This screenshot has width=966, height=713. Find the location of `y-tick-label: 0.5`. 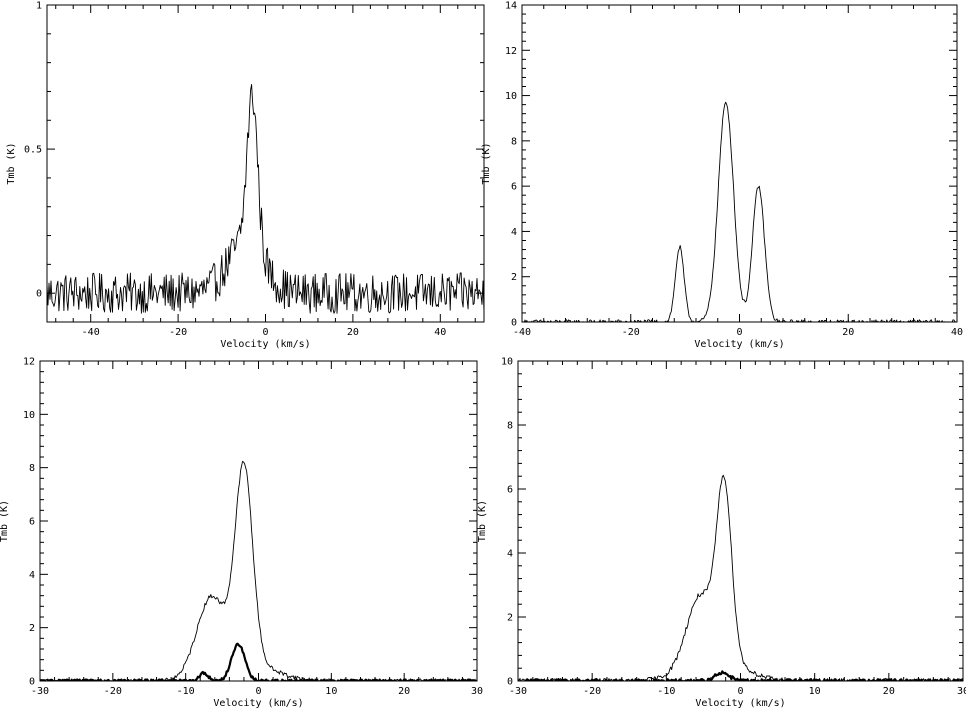

y-tick-label: 0.5 is located at coordinates (33, 150).